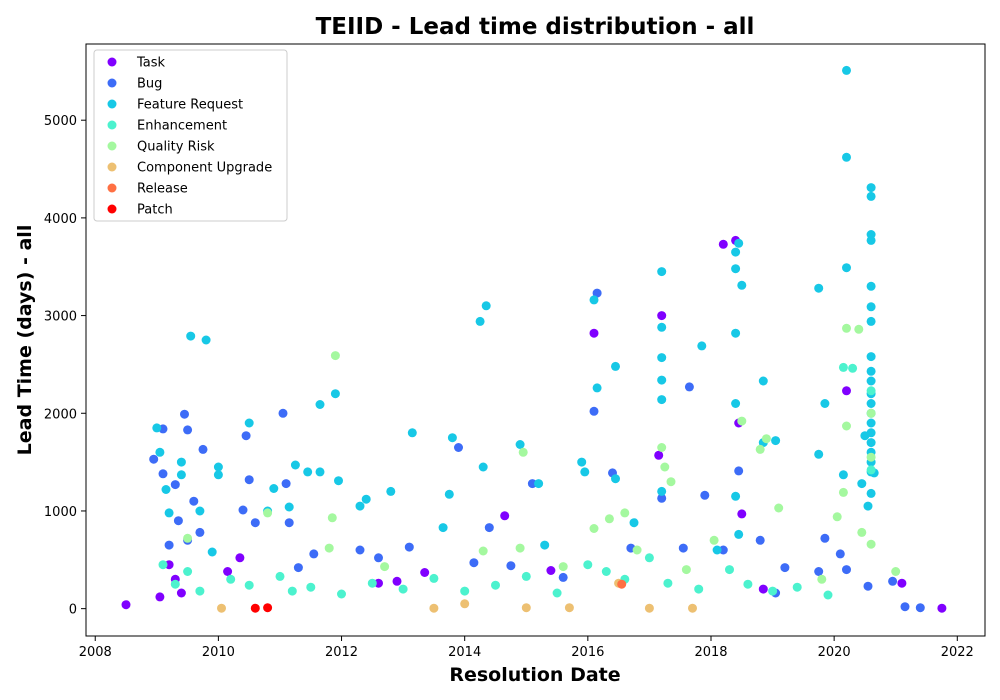 This screenshot has width=1000, height=700. Describe the element at coordinates (834, 652) in the screenshot. I see `x-tick-label: 2020` at that location.